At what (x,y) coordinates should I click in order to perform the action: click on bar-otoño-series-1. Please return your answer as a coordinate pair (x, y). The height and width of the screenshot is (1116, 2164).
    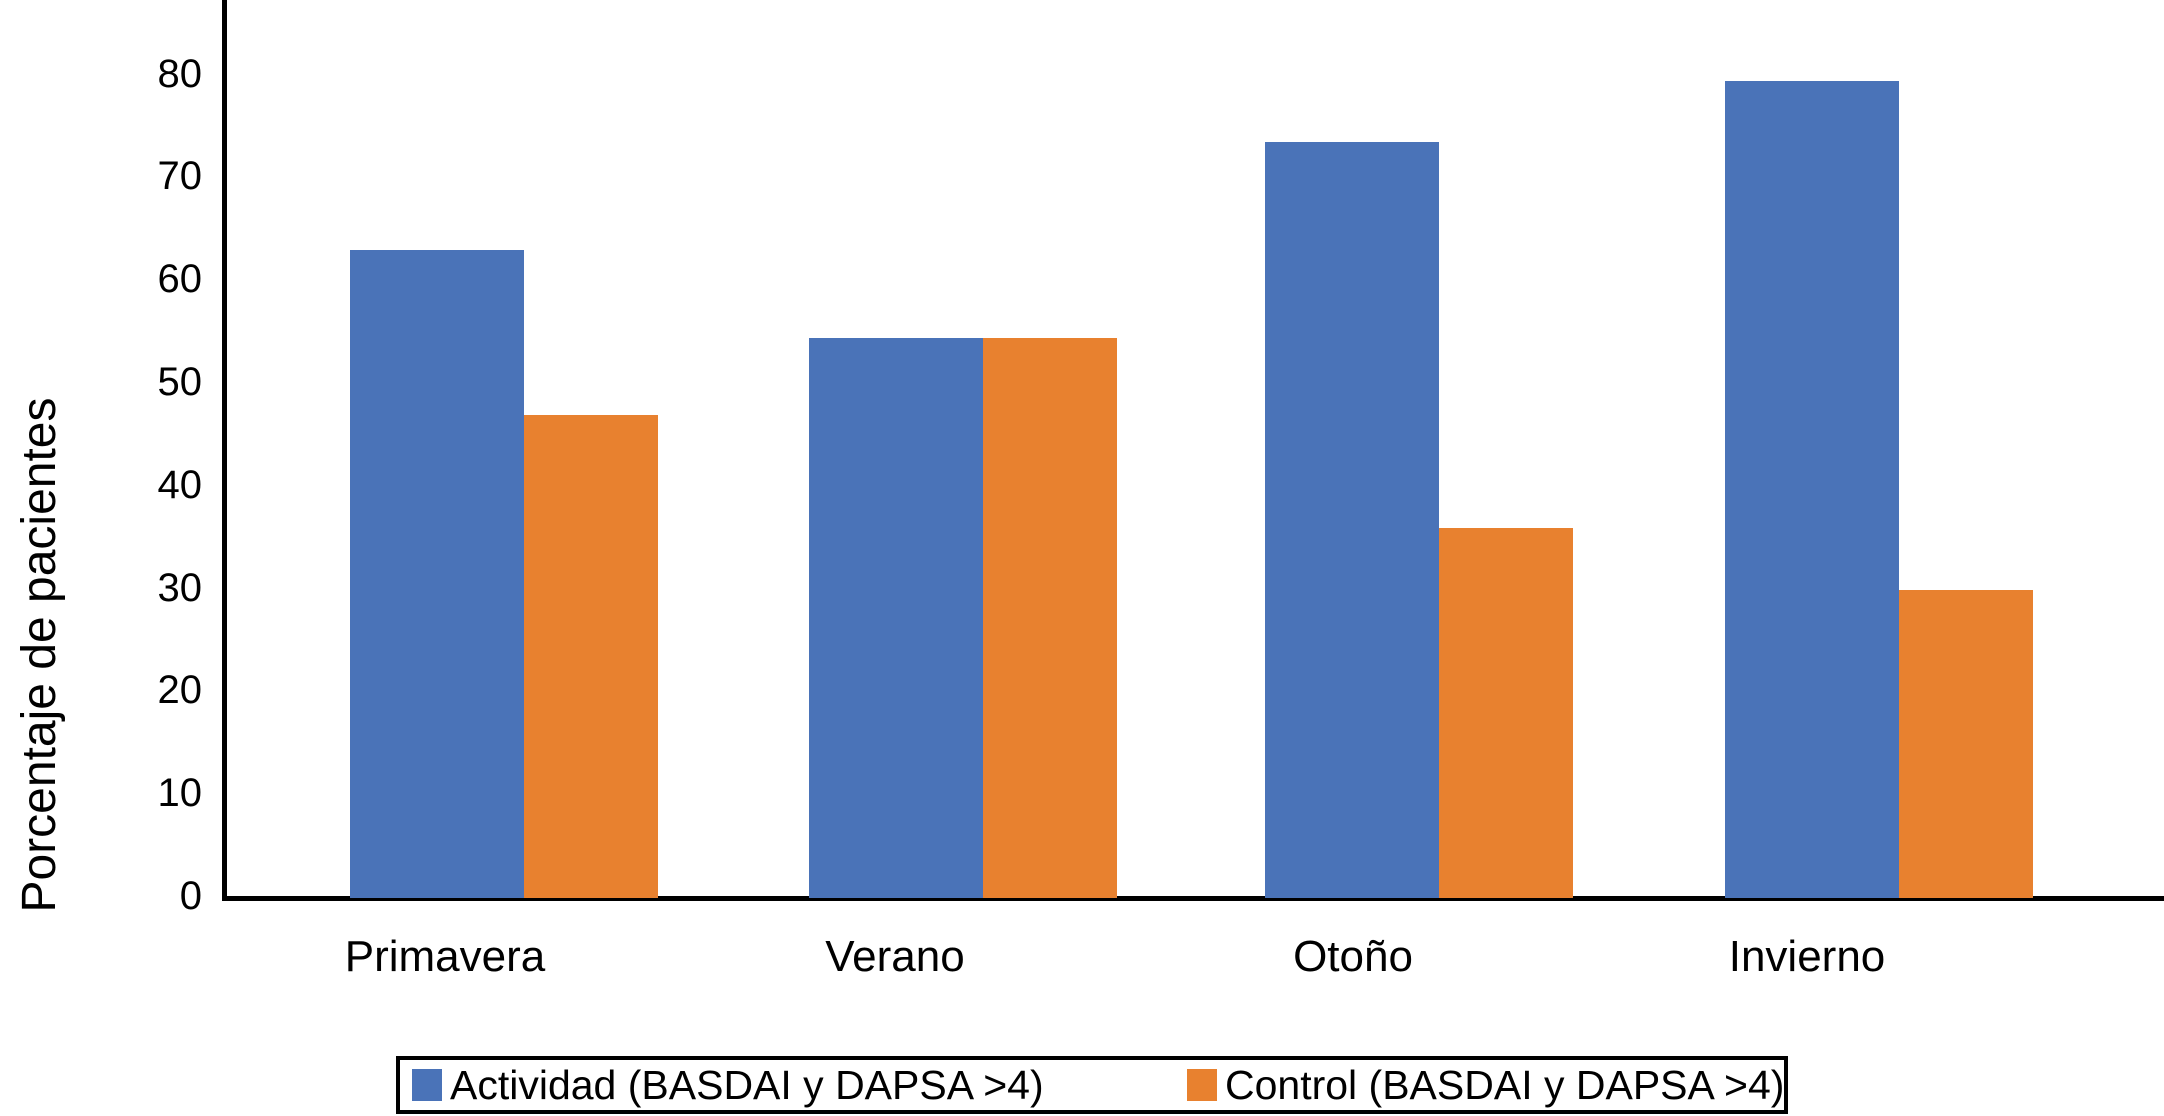
    Looking at the image, I should click on (1352, 520).